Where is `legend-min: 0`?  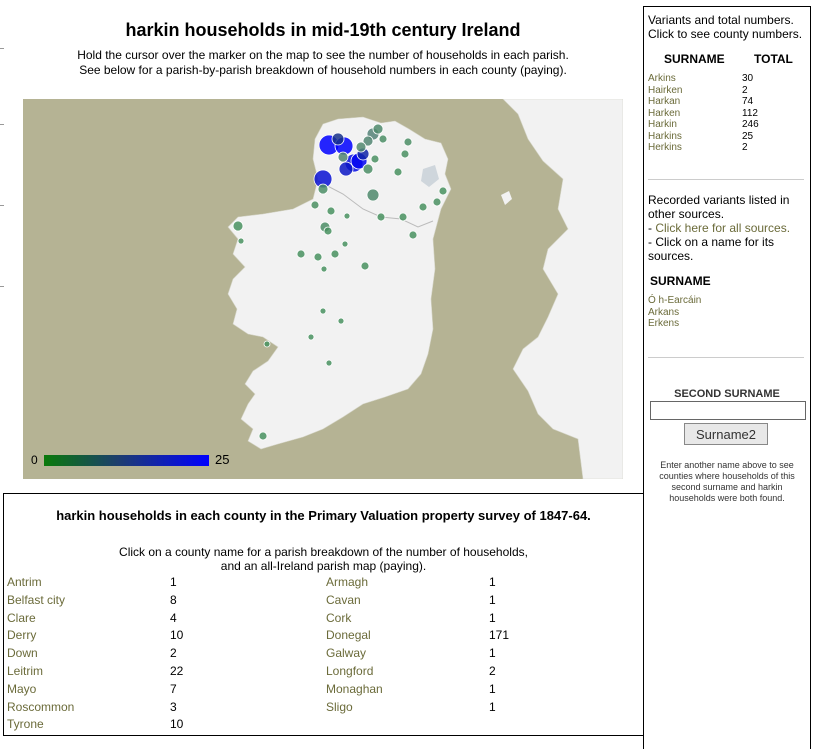
legend-min: 0 is located at coordinates (34, 460).